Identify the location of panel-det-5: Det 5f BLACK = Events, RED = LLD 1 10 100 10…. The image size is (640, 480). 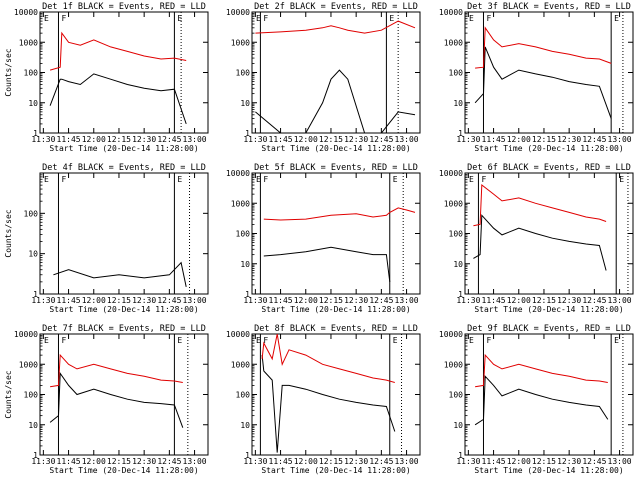
(323, 238).